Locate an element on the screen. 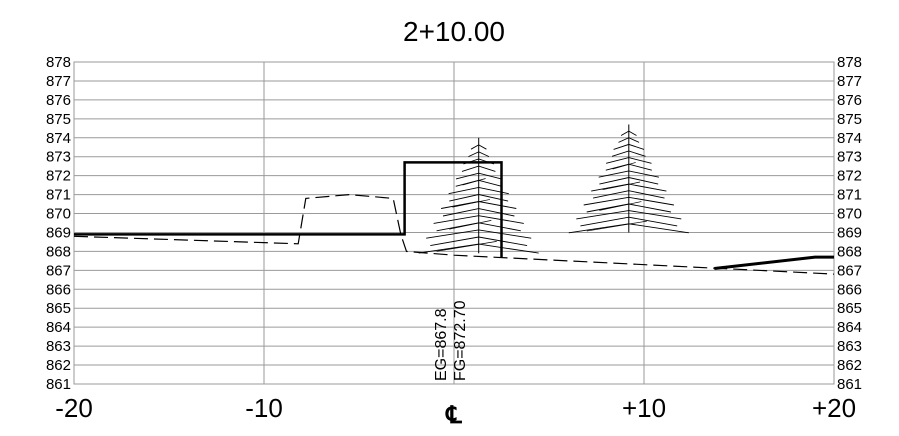 This screenshot has height=436, width=899. y-tick-label-right: 861 is located at coordinates (849, 384).